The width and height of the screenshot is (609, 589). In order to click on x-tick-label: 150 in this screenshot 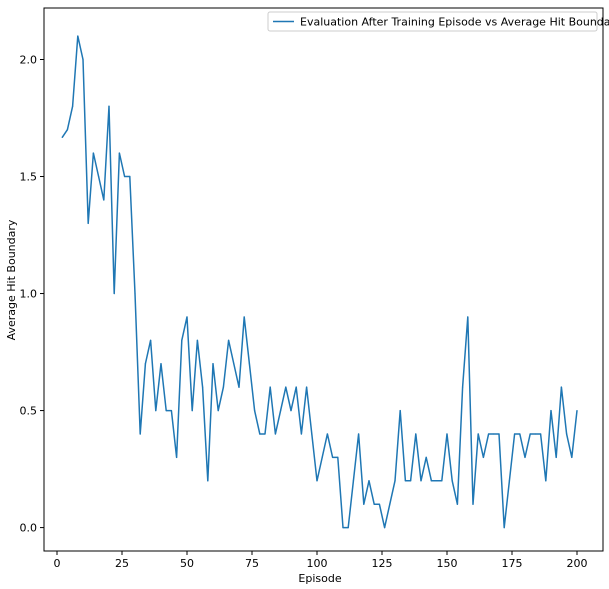, I will do `click(447, 563)`.